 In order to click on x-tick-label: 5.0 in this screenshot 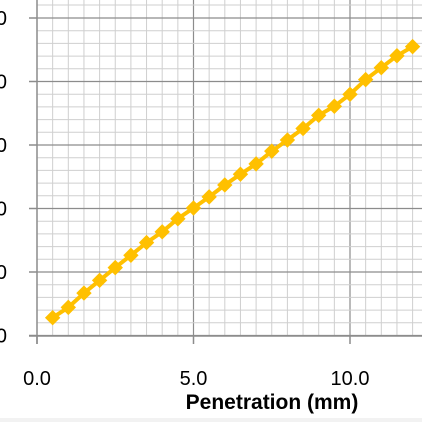, I will do `click(194, 379)`.